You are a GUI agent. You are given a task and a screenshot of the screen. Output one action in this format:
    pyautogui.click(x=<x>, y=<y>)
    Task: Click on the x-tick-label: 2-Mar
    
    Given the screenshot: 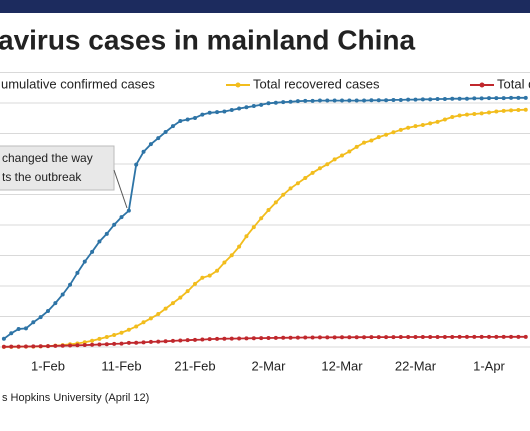 What is the action you would take?
    pyautogui.click(x=269, y=365)
    